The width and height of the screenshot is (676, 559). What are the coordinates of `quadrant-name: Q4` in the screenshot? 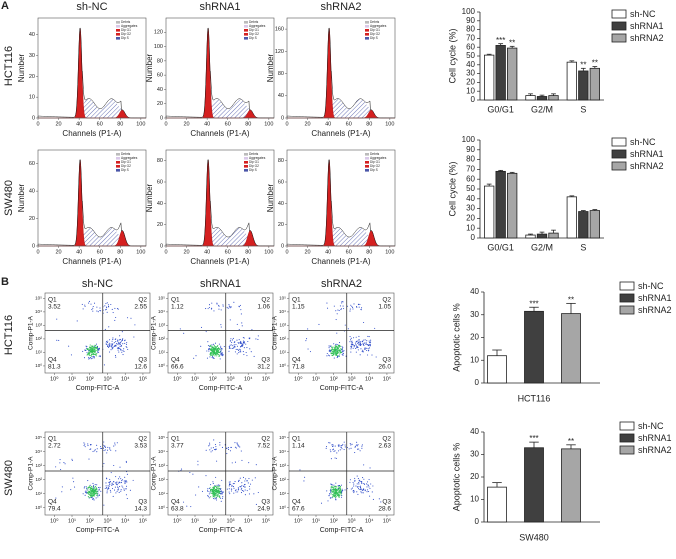 It's located at (175, 502).